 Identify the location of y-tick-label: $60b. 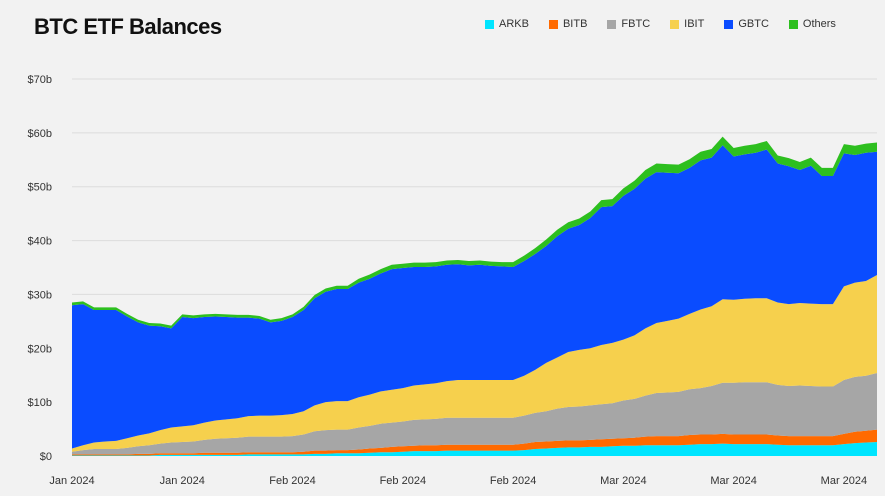
(40, 134).